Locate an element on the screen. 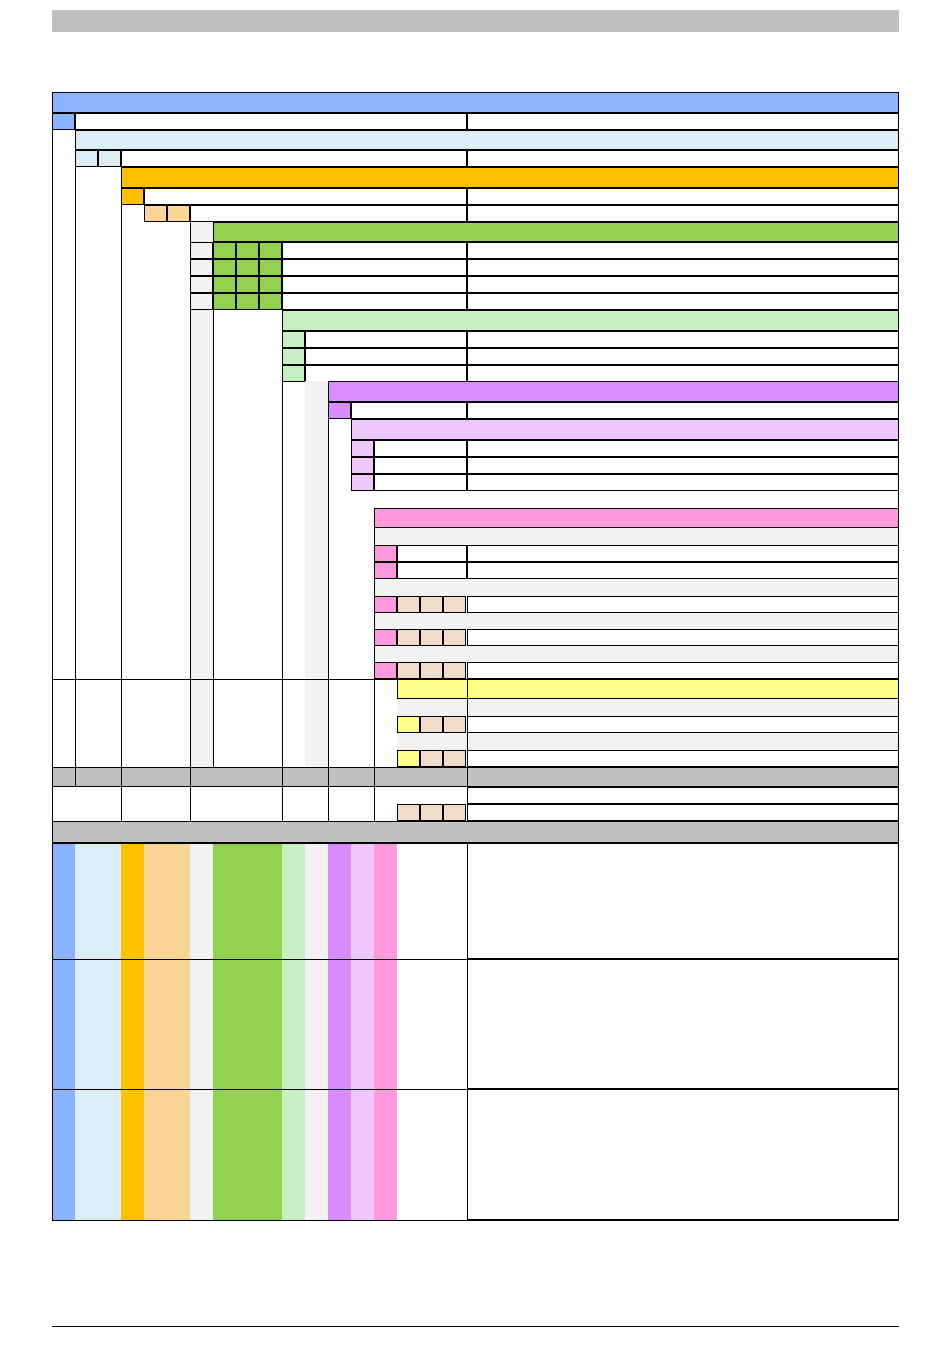 The image size is (950, 1369). level1-desc-cell is located at coordinates (683, 121).